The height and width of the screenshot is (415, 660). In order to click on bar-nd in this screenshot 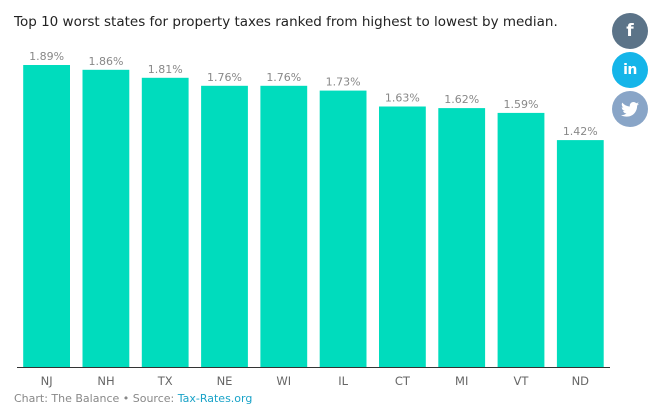, I will do `click(580, 253)`.